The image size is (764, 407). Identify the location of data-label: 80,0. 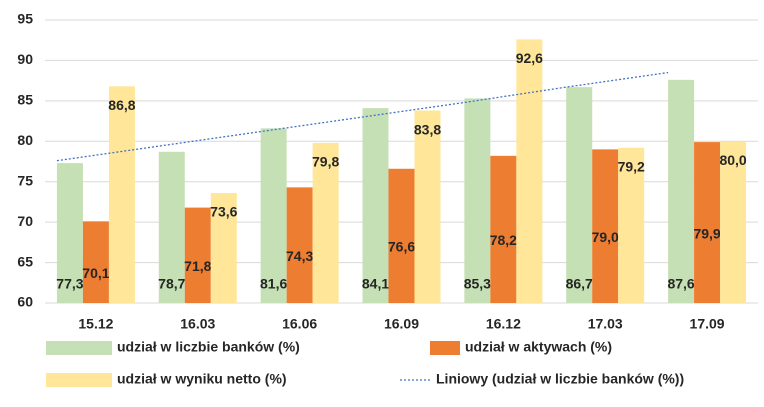
(732, 160).